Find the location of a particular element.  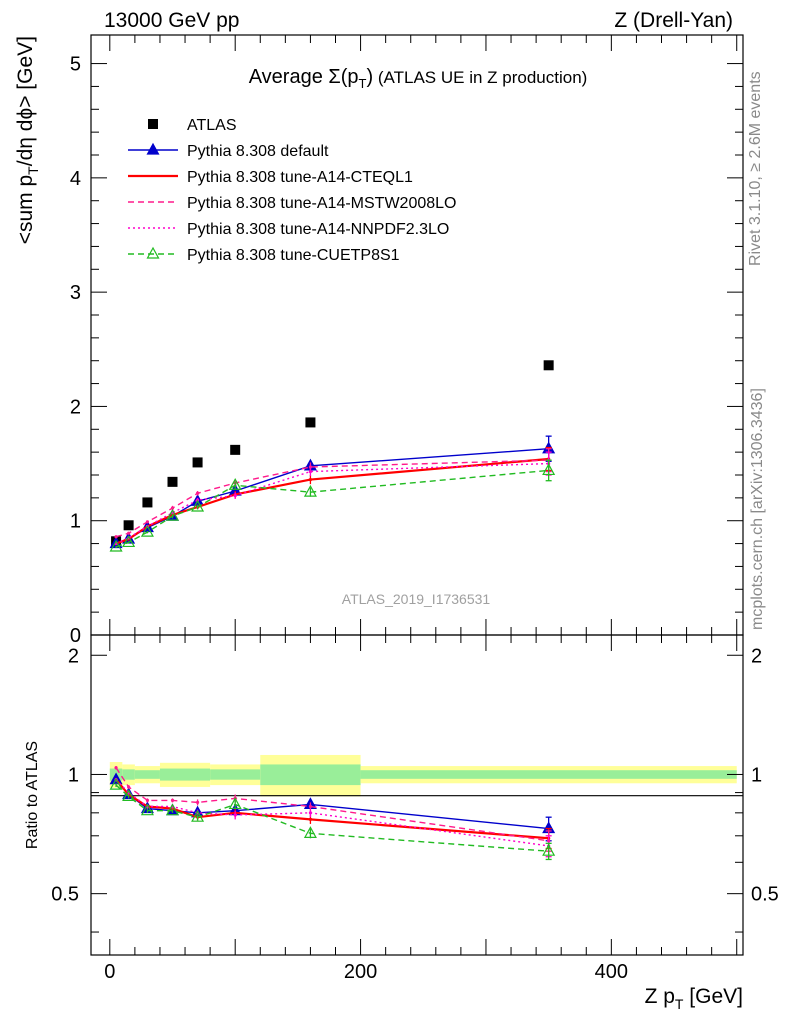

ratio-pythia-8-308-tune-a14-cteql1-point is located at coordinates (310, 819).